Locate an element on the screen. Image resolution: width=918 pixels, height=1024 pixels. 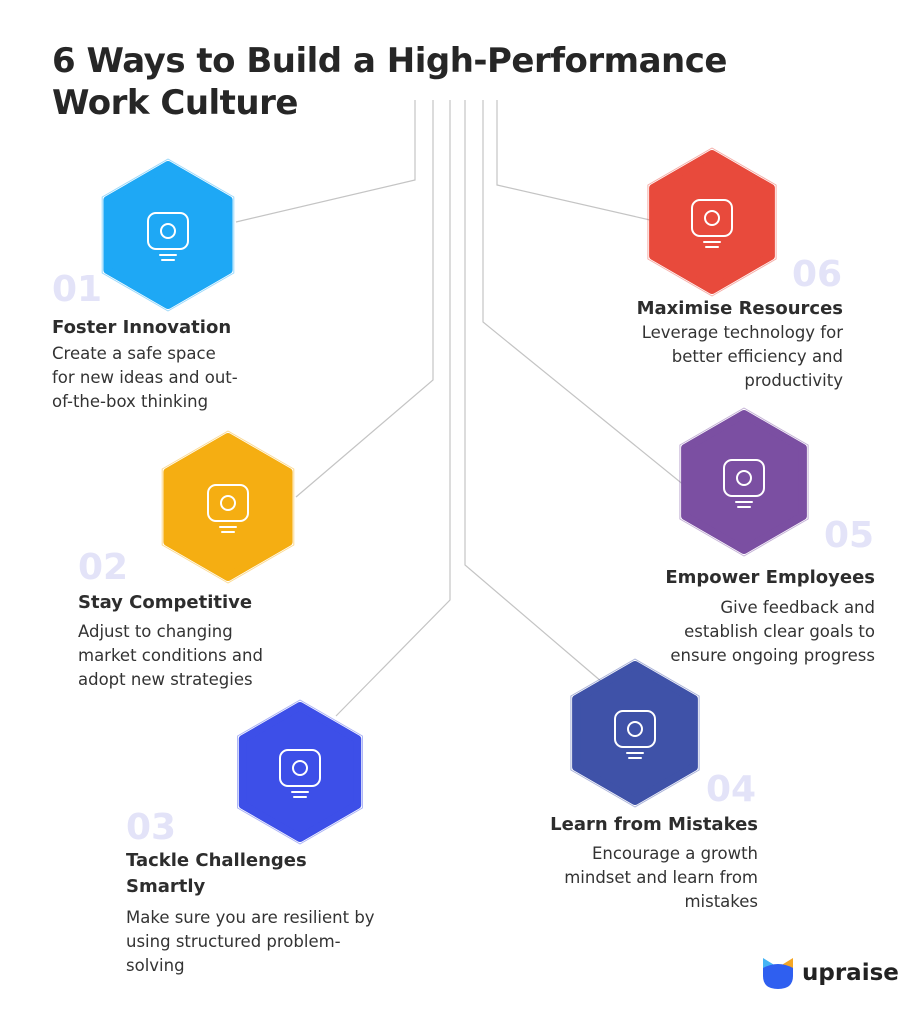
upraise-logo-icon is located at coordinates (778, 973).